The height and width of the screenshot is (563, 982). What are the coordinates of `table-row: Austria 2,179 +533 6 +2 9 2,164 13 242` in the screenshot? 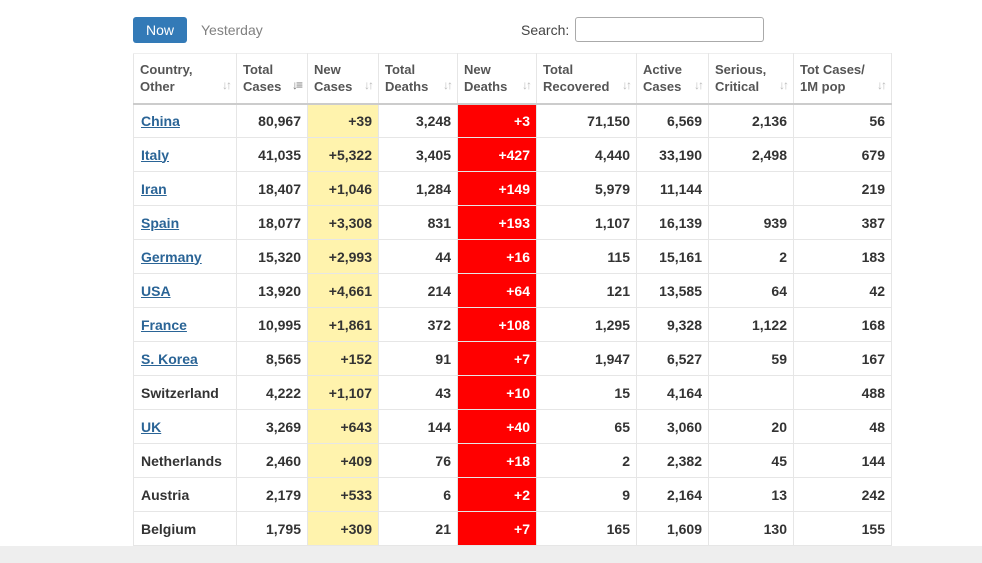 It's located at (512, 494).